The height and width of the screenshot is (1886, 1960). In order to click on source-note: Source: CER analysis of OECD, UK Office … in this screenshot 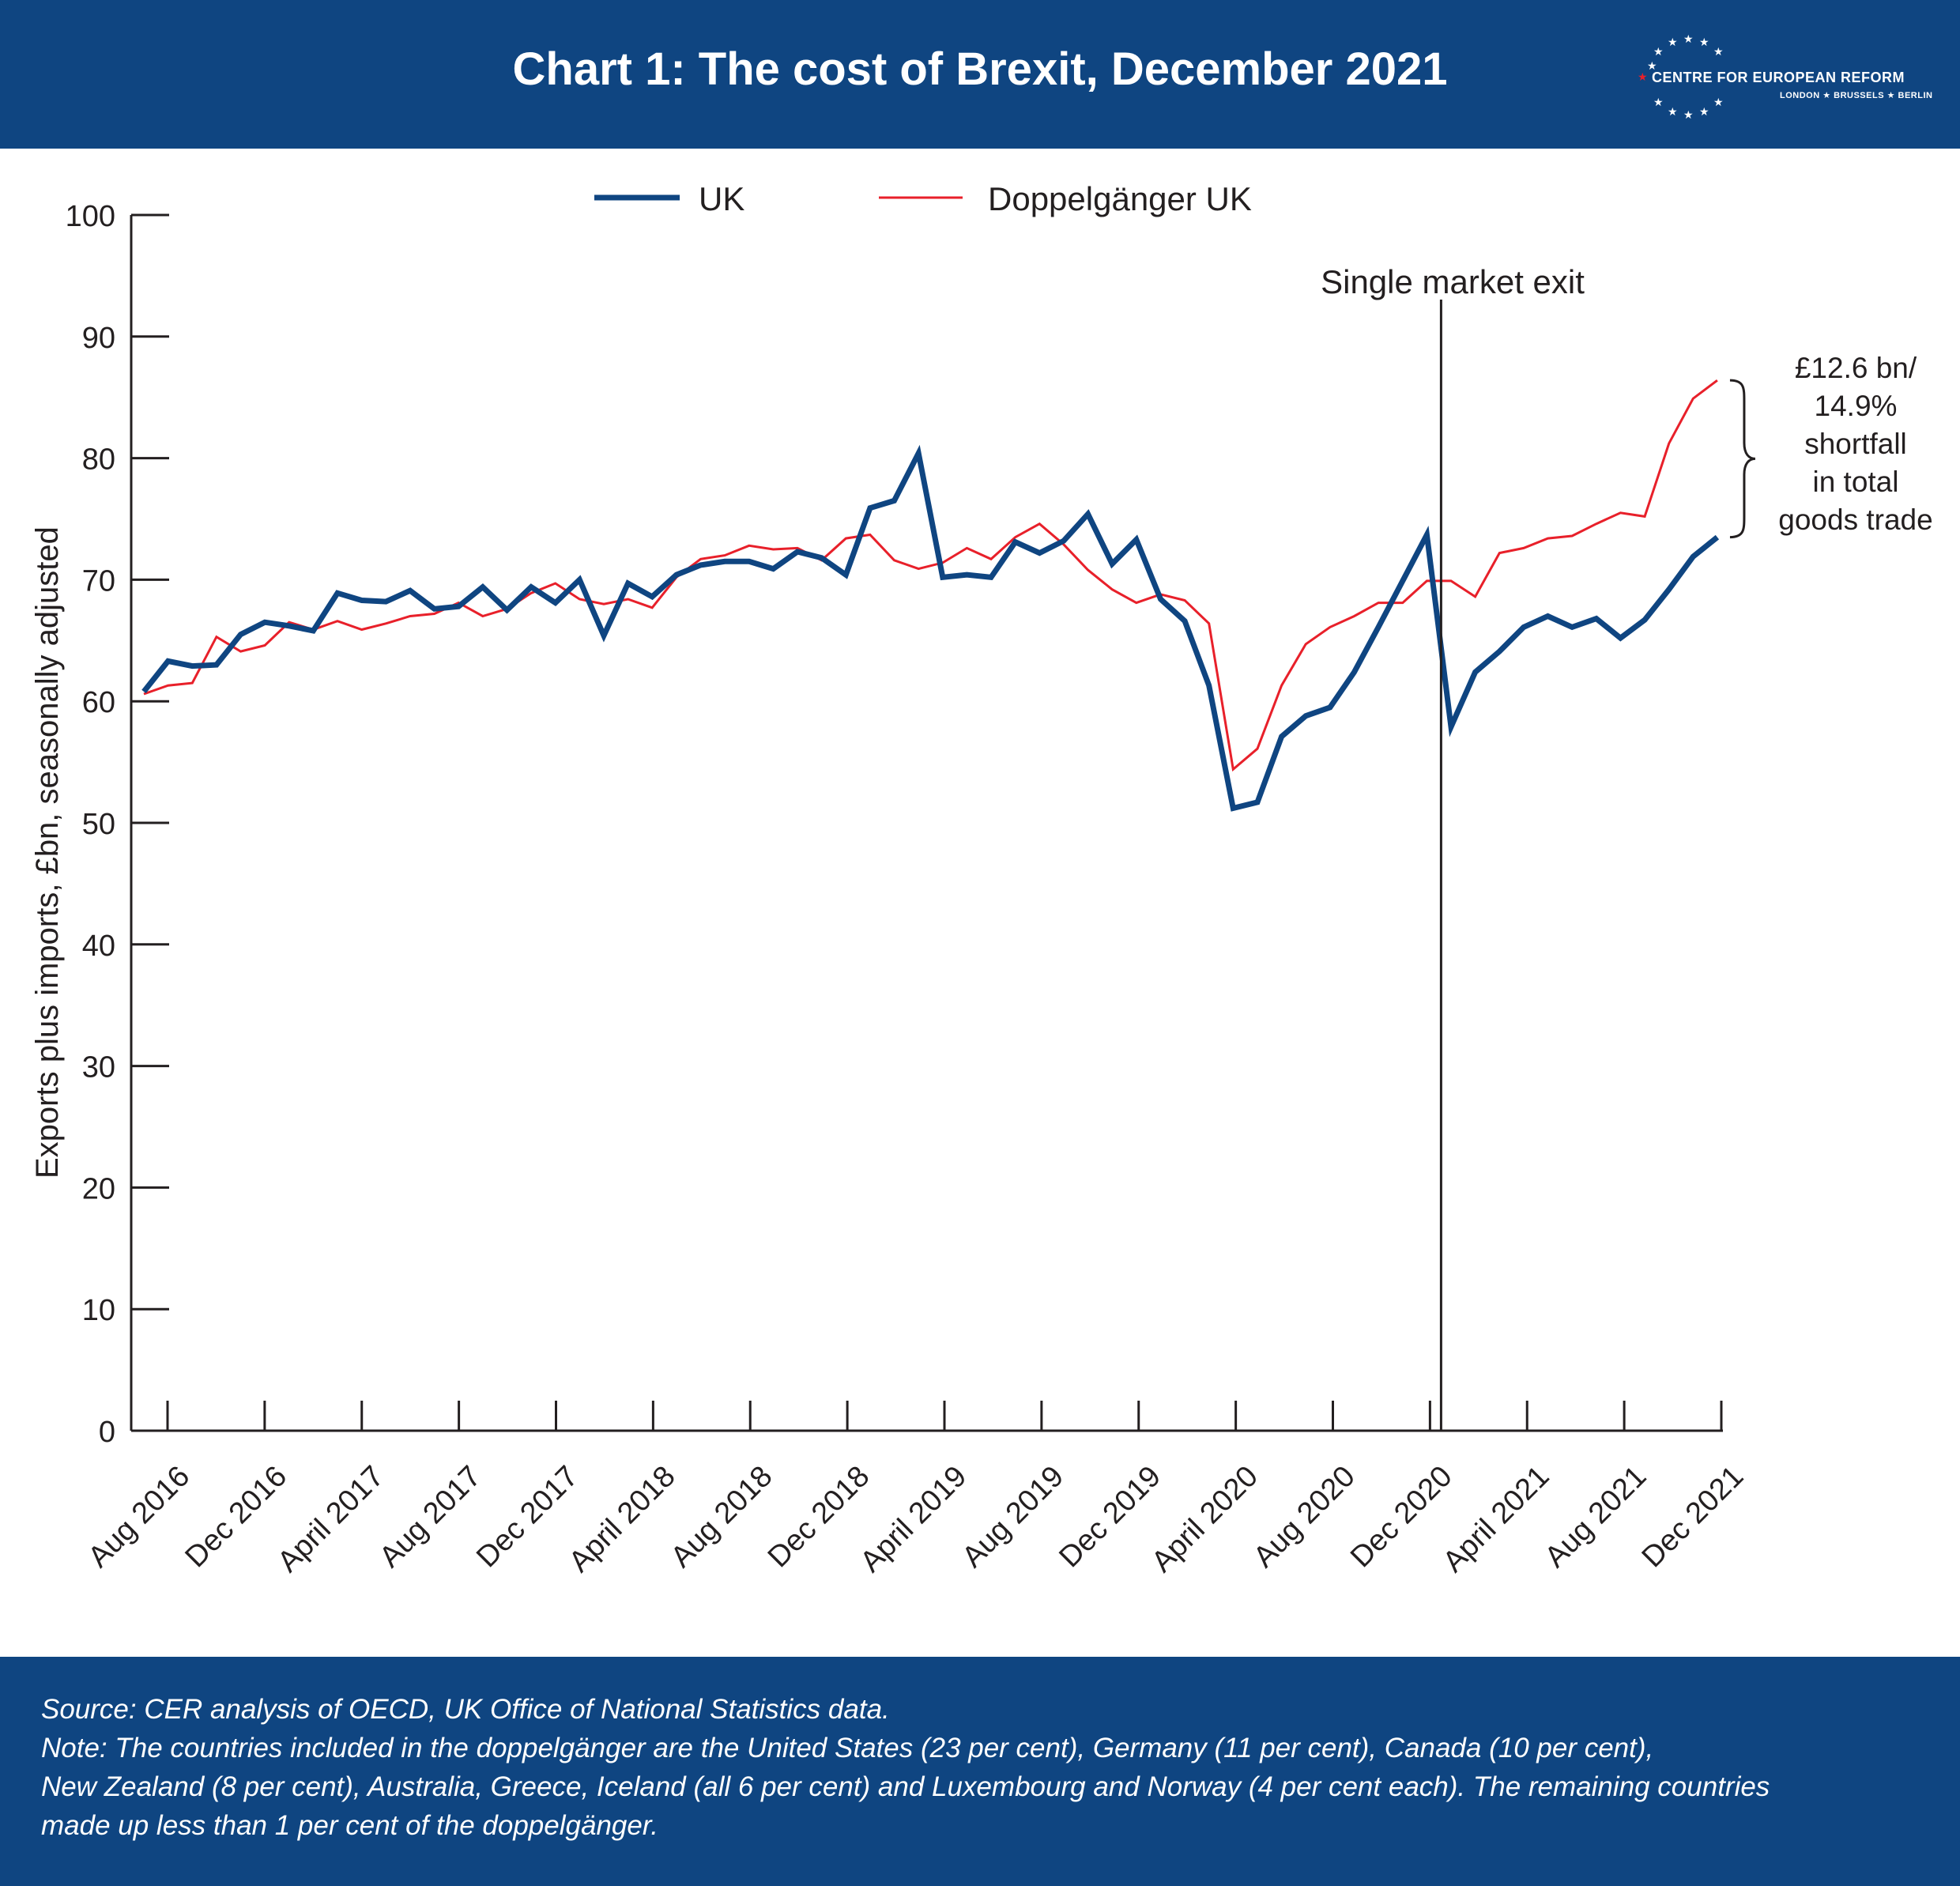, I will do `click(465, 1709)`.